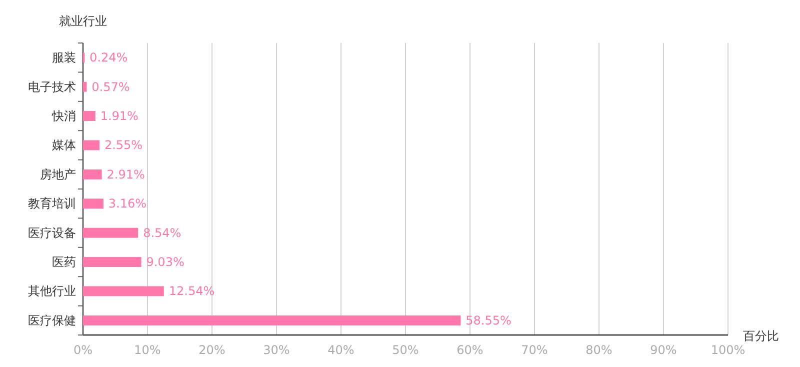  What do you see at coordinates (534, 350) in the screenshot?
I see `x-tick-label: 70%` at bounding box center [534, 350].